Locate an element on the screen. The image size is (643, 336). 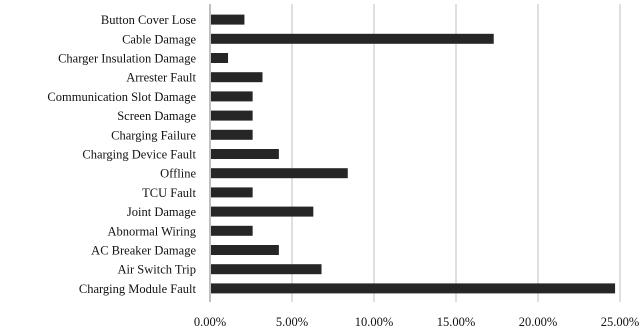
category-label: Joint Damage is located at coordinates (162, 212).